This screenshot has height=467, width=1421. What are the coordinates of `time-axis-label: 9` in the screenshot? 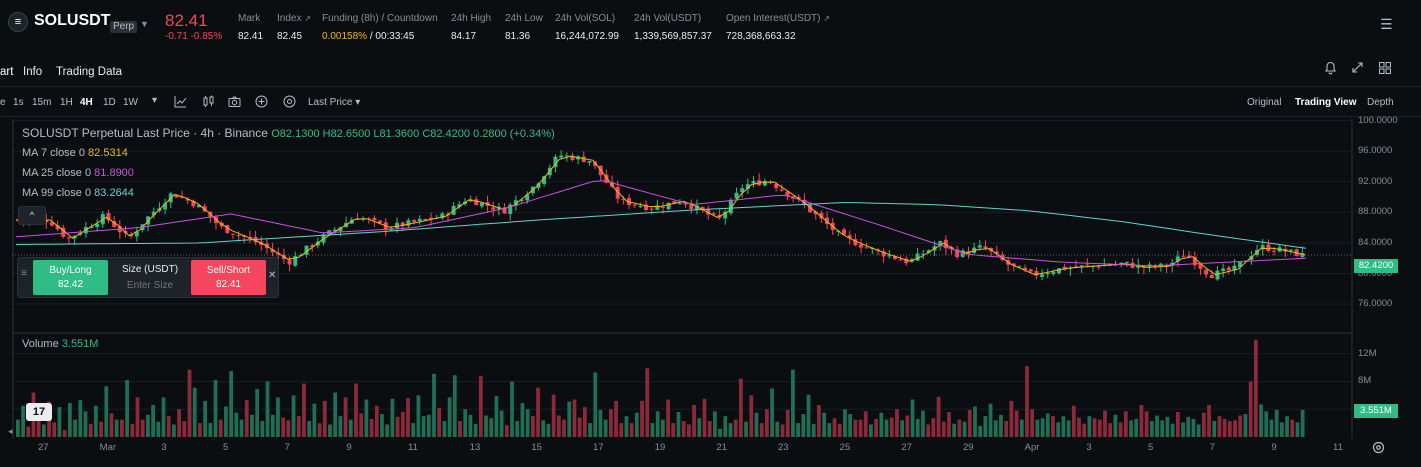 It's located at (349, 447).